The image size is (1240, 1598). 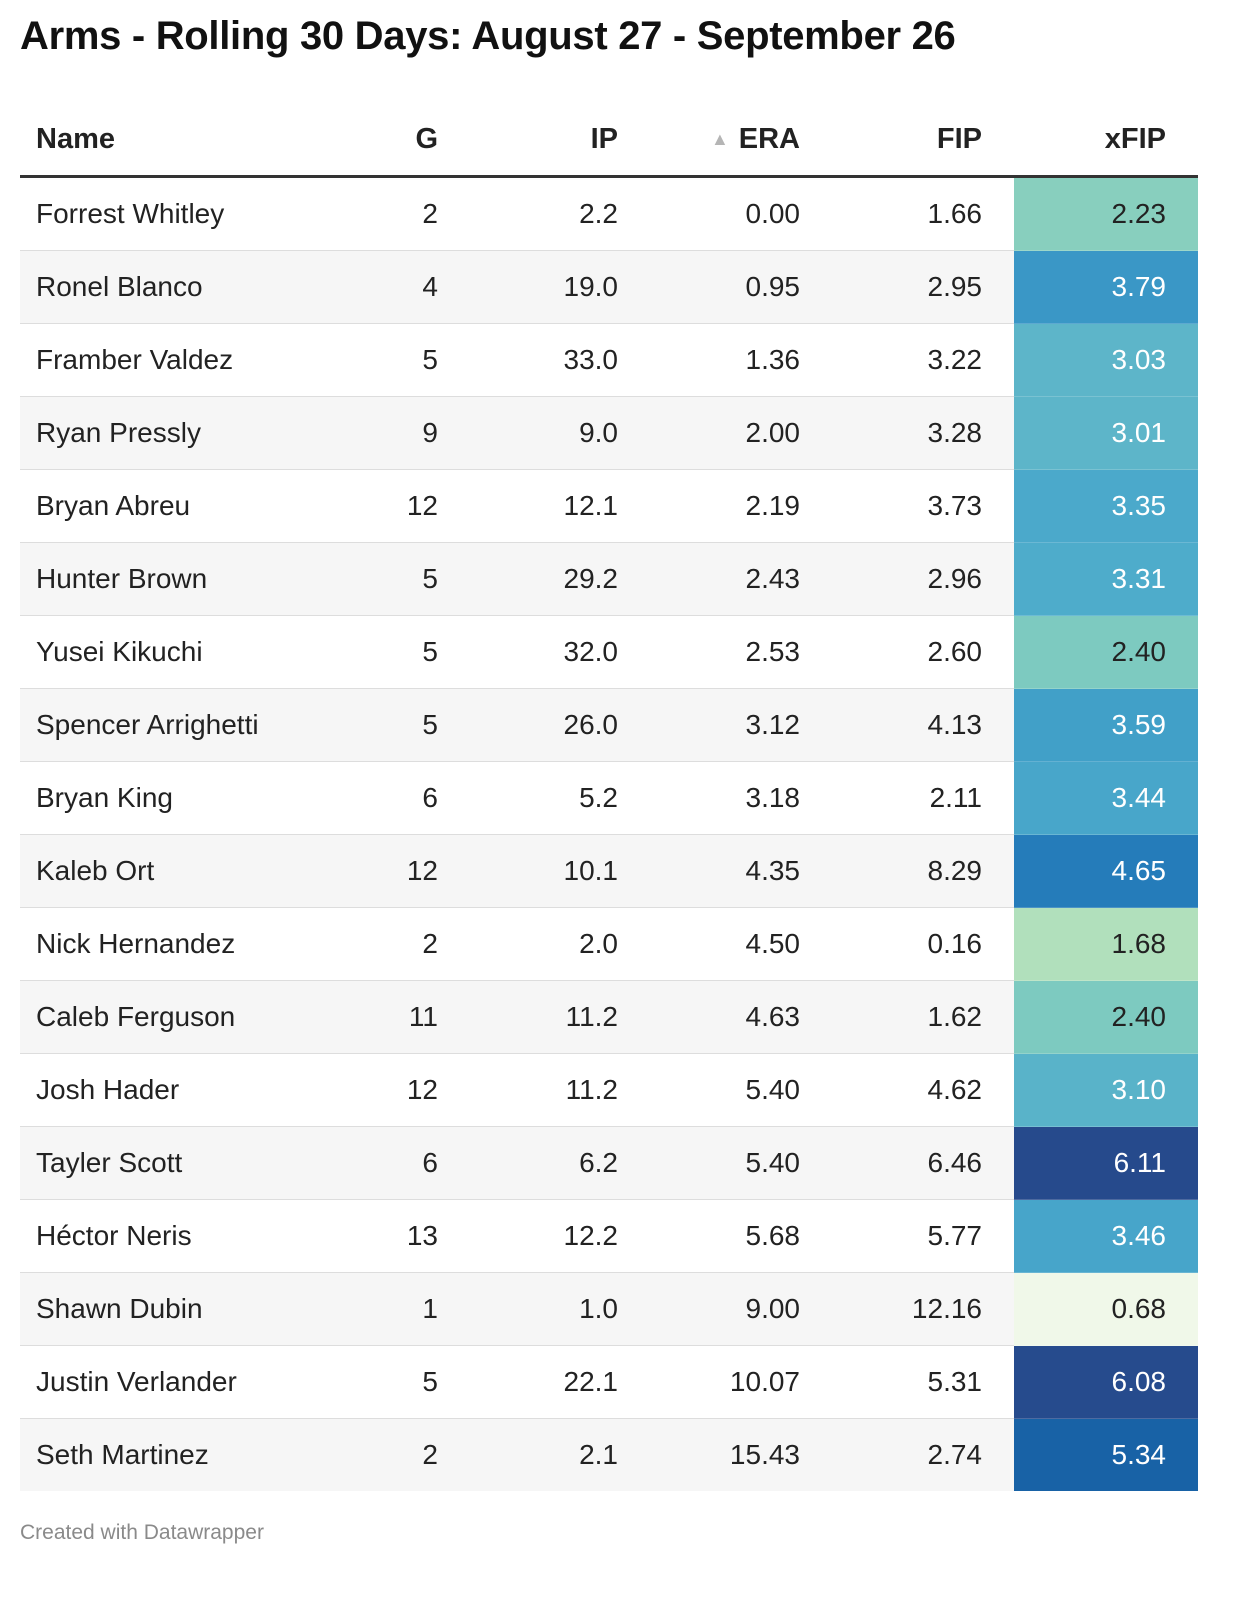 I want to click on cell-era: 4.35, so click(x=741, y=871).